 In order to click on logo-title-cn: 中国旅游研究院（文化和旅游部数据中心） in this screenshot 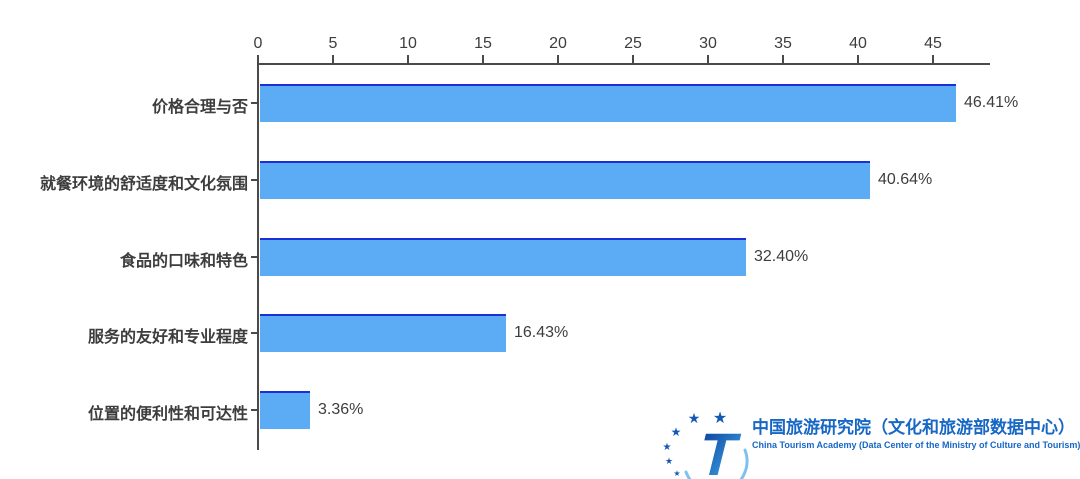, I will do `click(913, 427)`.